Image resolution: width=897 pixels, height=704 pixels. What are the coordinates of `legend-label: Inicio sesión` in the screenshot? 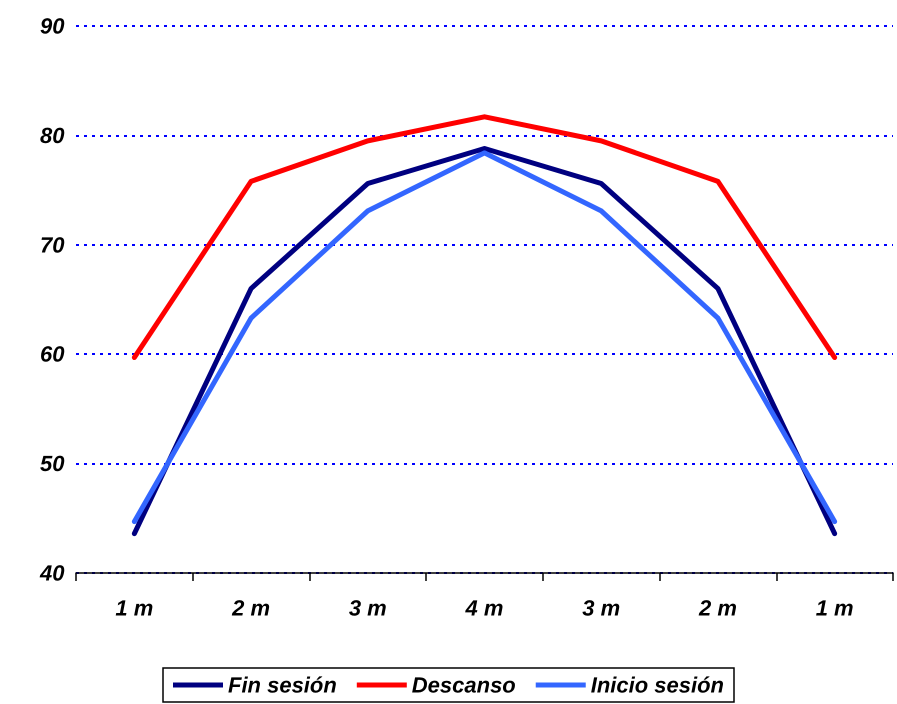 It's located at (657, 685).